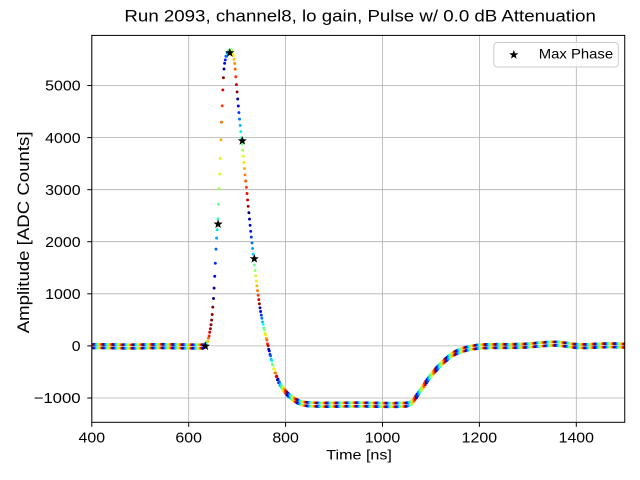  Describe the element at coordinates (62, 243) in the screenshot. I see `svg-text: 2000` at that location.